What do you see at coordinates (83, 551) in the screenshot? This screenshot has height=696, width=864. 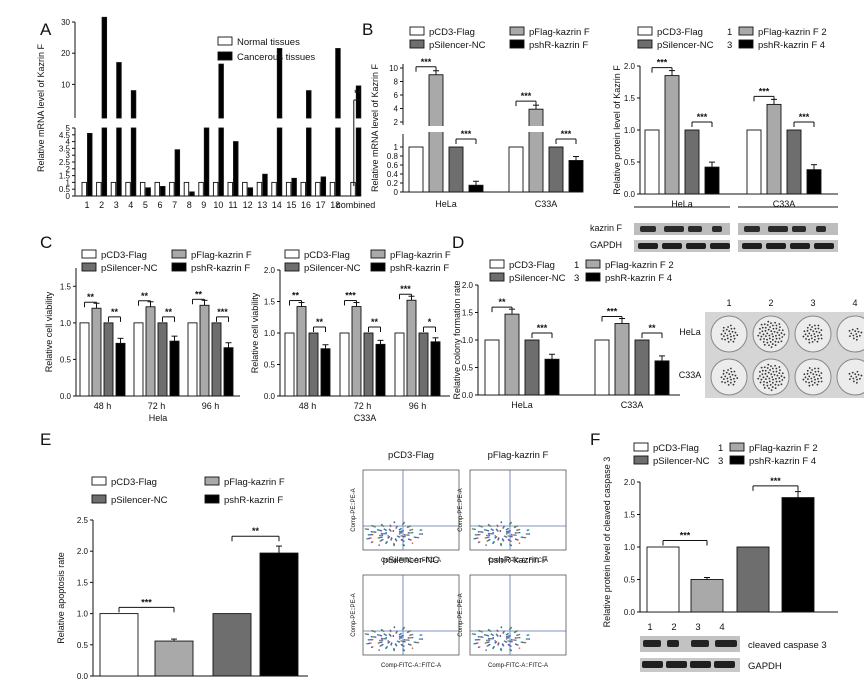 I see `E-y-tick-label: 2.0` at bounding box center [83, 551].